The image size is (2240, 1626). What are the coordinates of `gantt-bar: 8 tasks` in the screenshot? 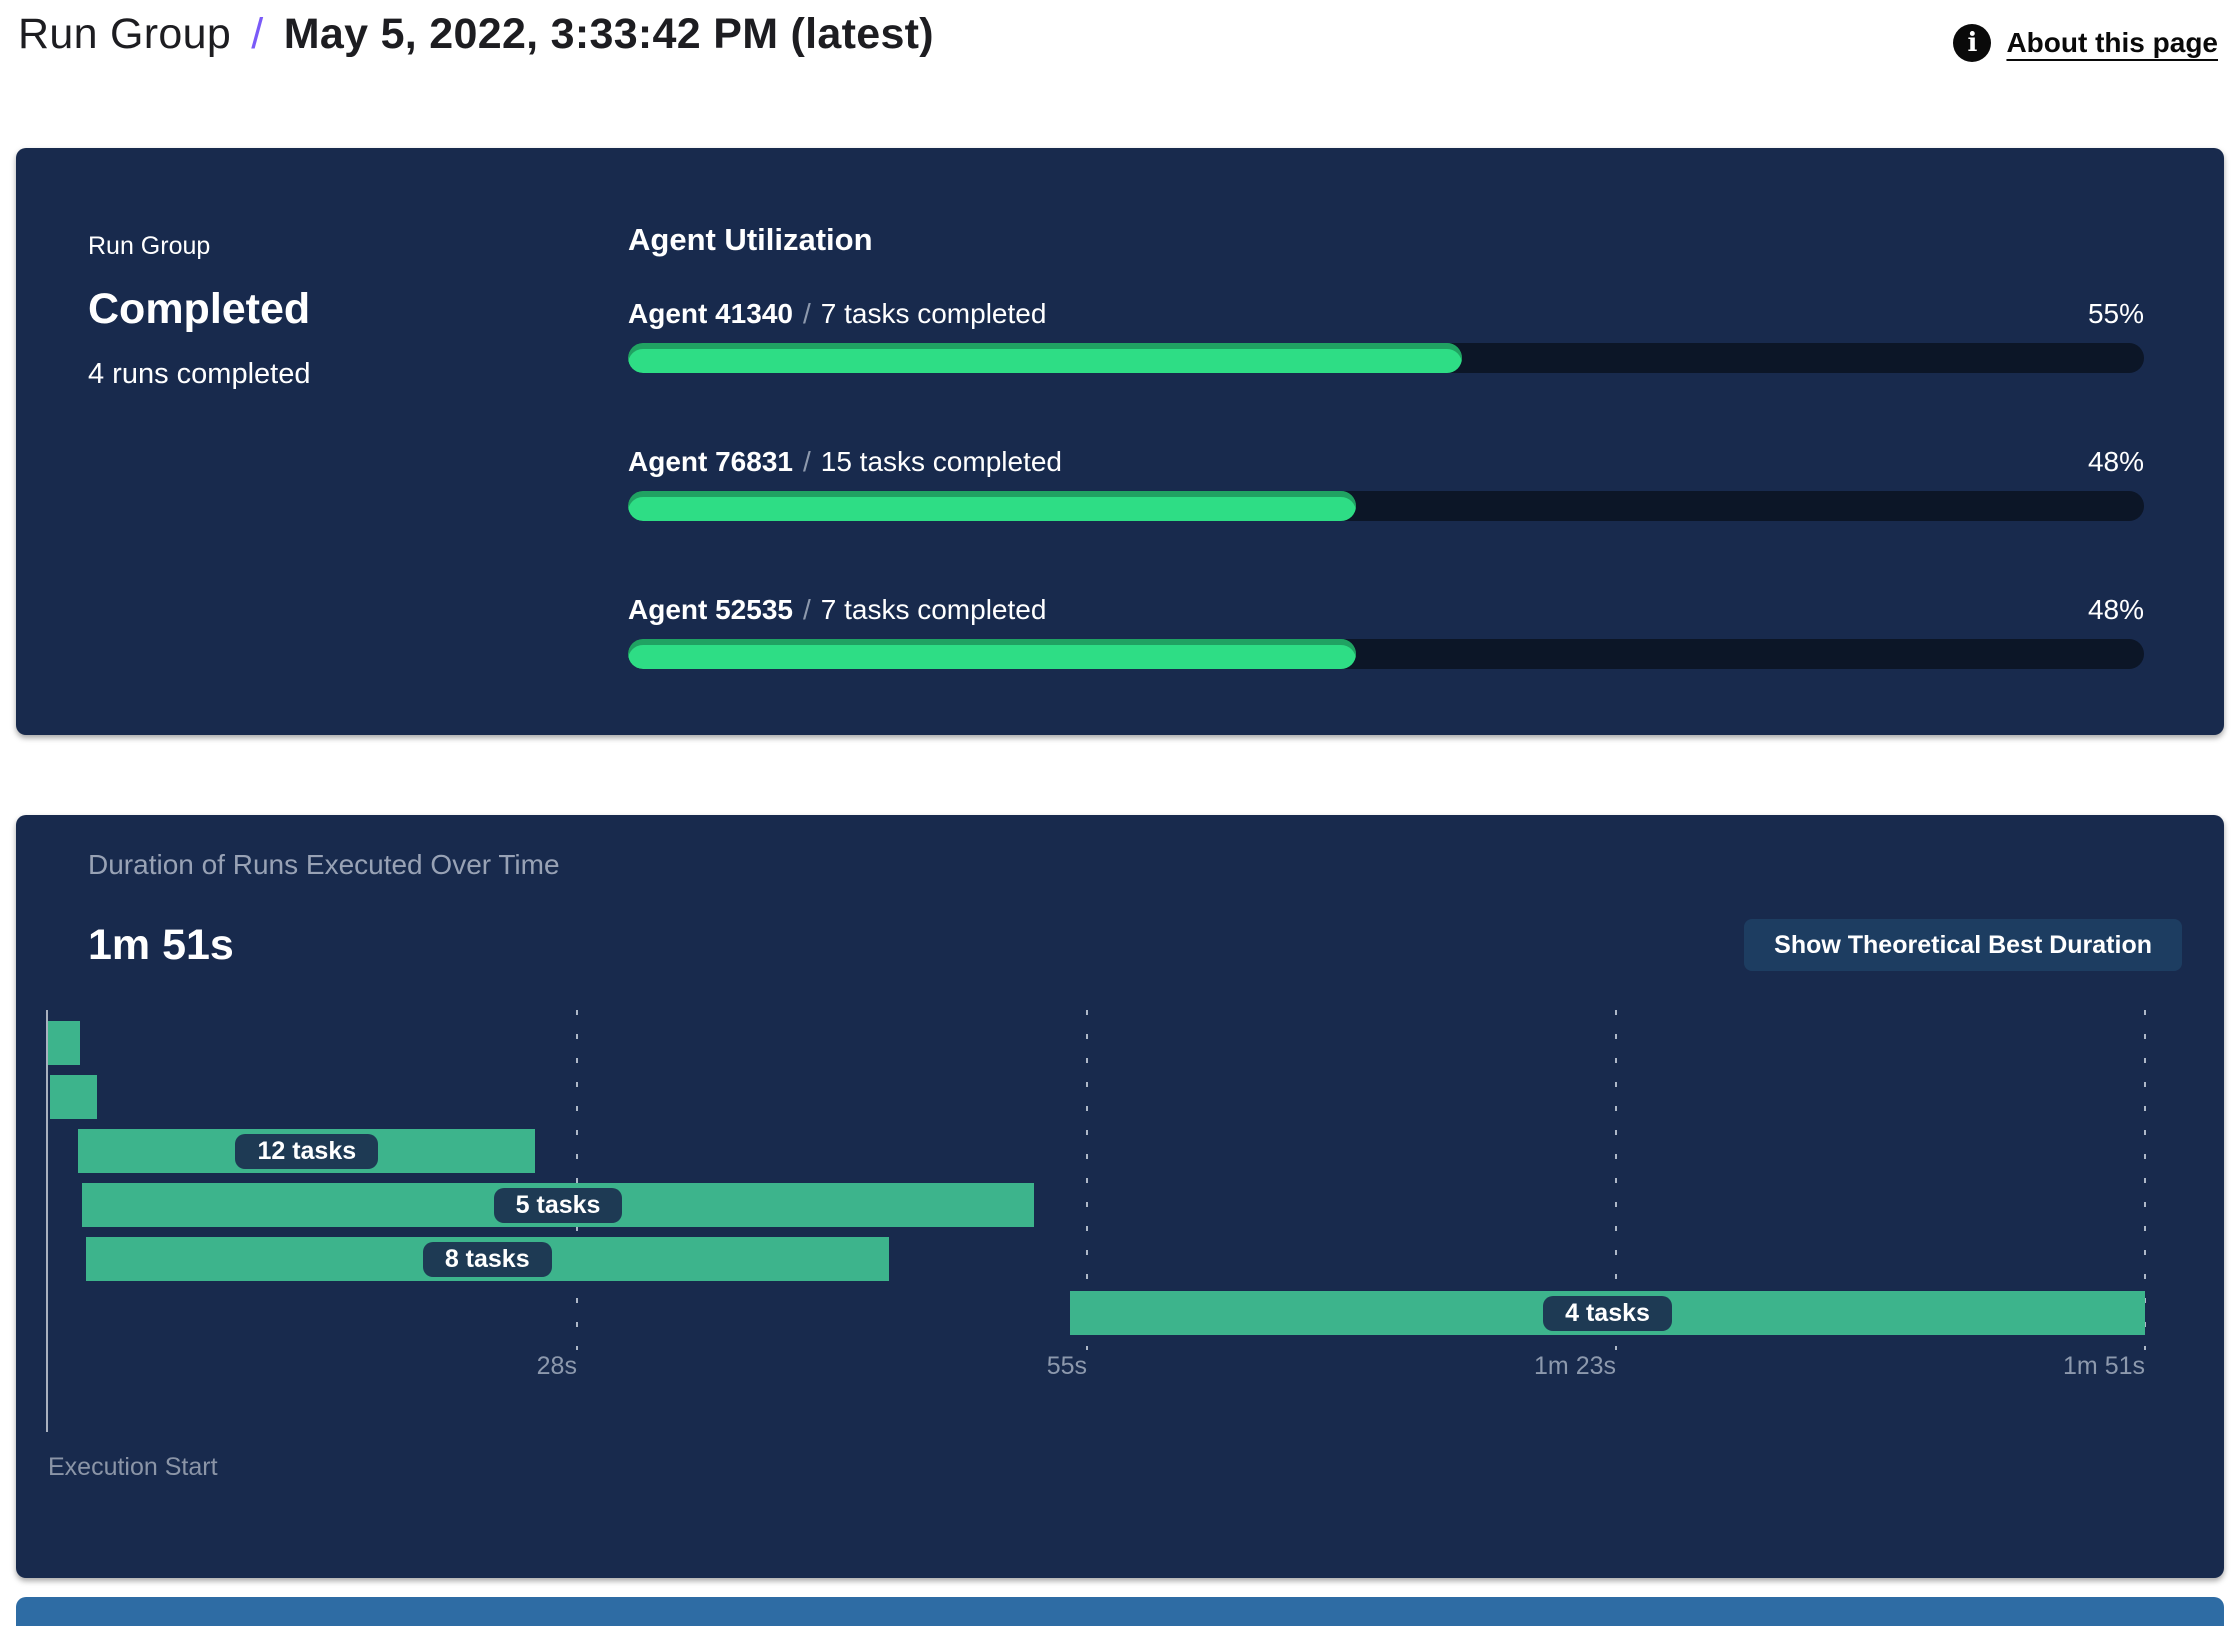 It's located at (487, 1259).